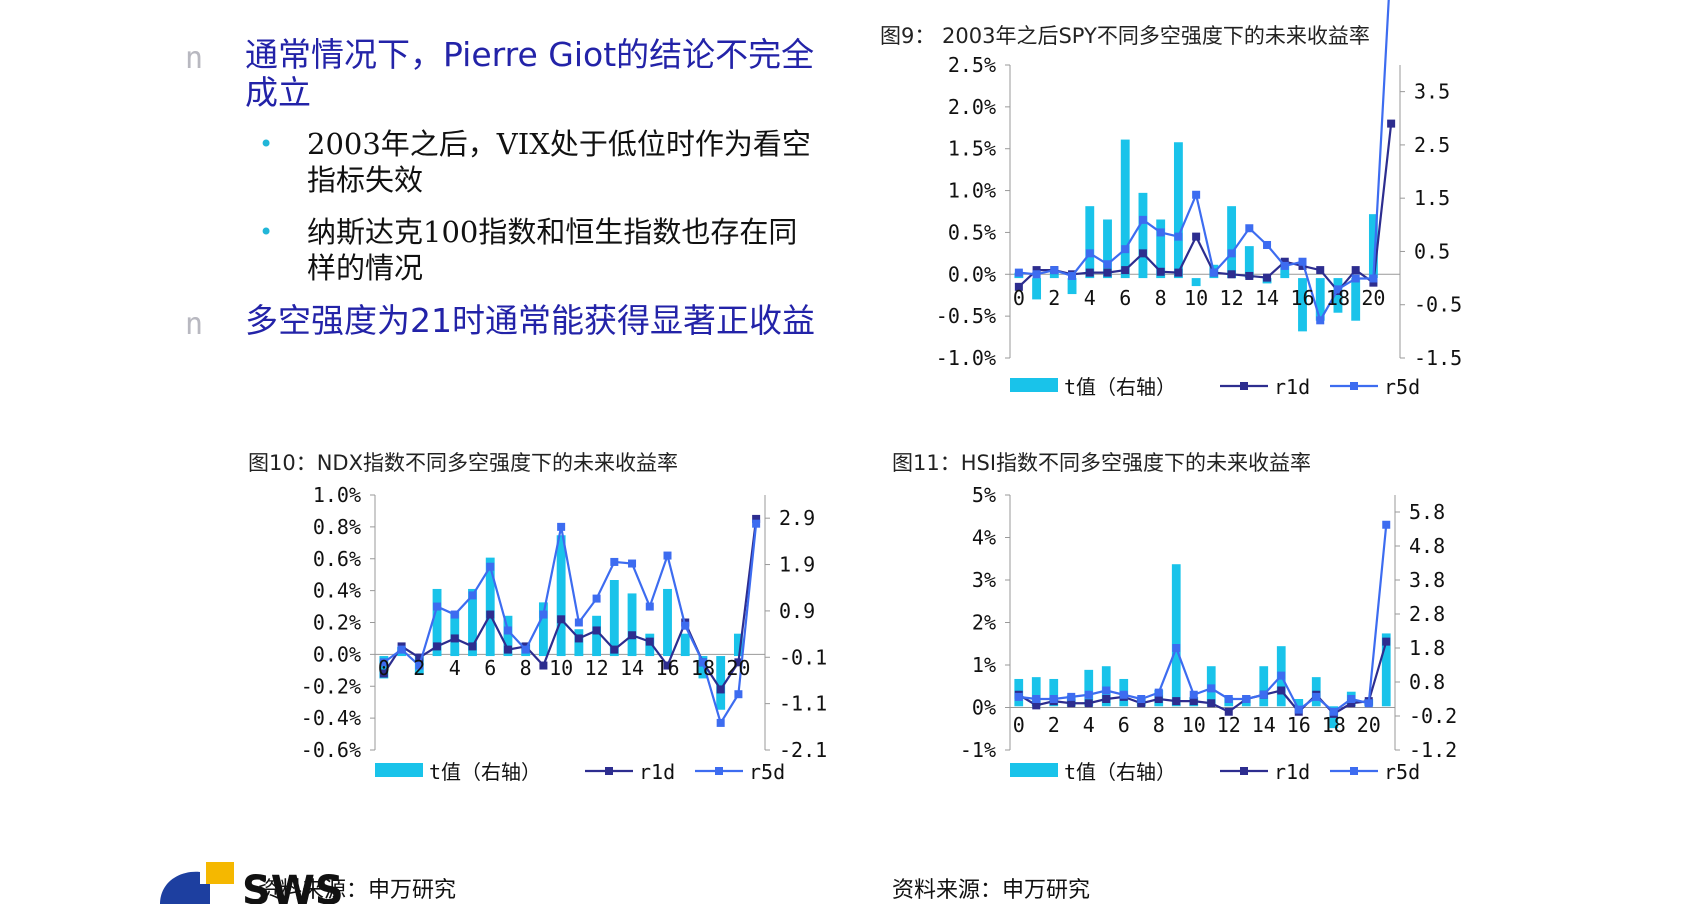  What do you see at coordinates (194, 324) in the screenshot?
I see `bullet-marker: n` at bounding box center [194, 324].